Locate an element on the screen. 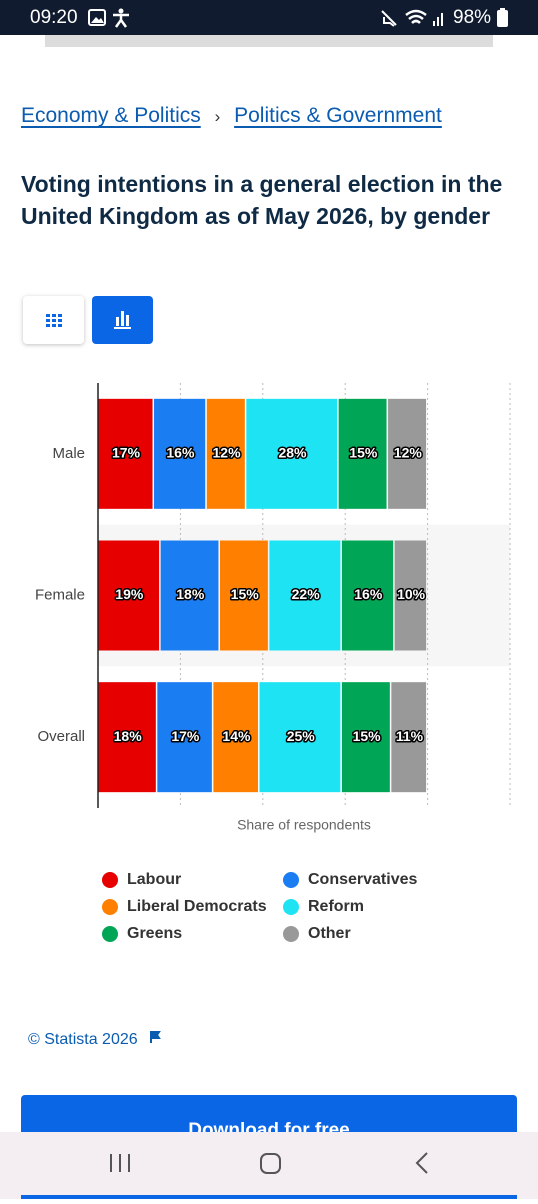  table-icon is located at coordinates (54, 320).